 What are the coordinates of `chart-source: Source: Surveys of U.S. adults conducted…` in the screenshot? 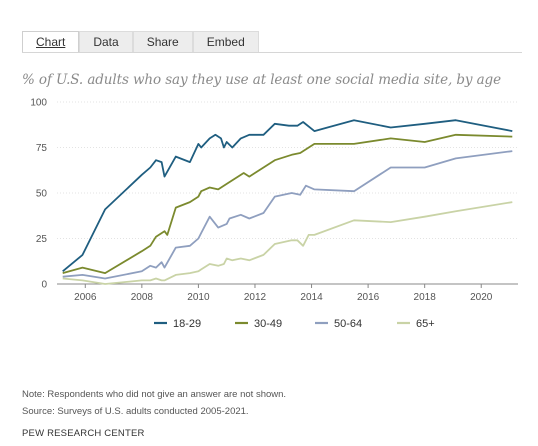 It's located at (135, 411).